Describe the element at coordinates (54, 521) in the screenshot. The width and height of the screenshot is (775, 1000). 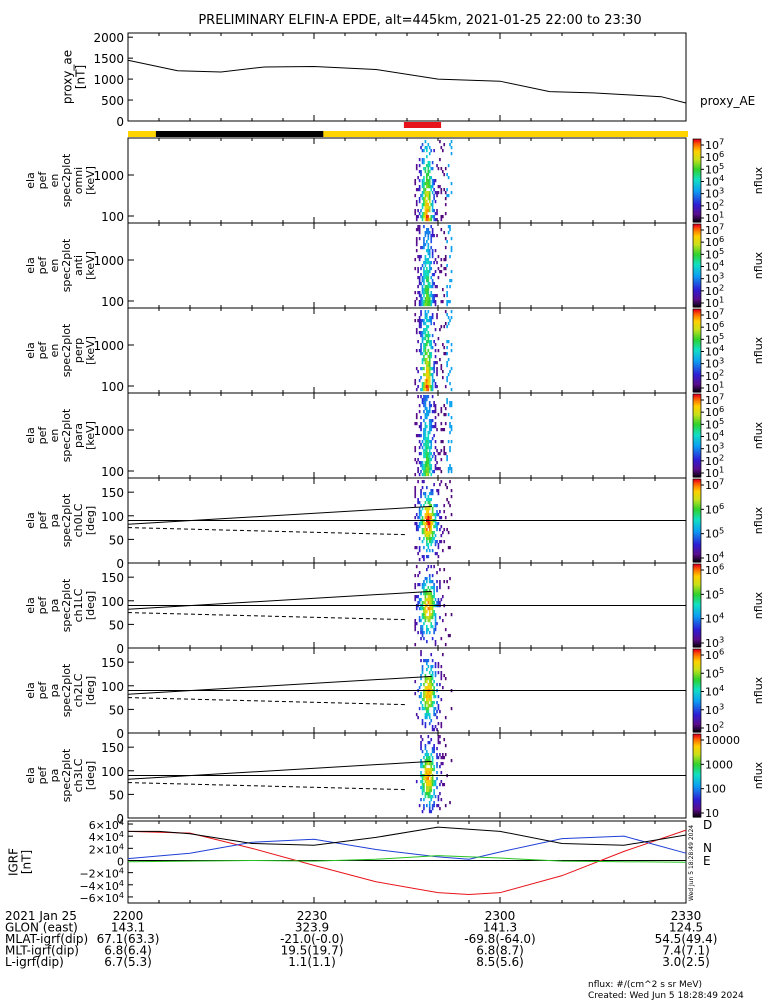
I see `ylabel-line: pa` at that location.